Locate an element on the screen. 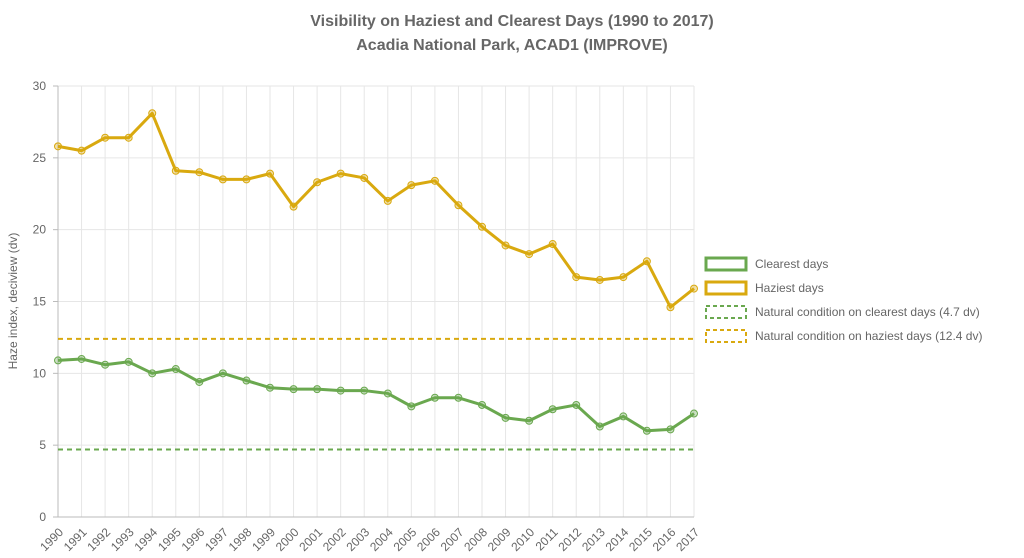 The height and width of the screenshot is (558, 1024). x-tick-label: 2003 is located at coordinates (358, 539).